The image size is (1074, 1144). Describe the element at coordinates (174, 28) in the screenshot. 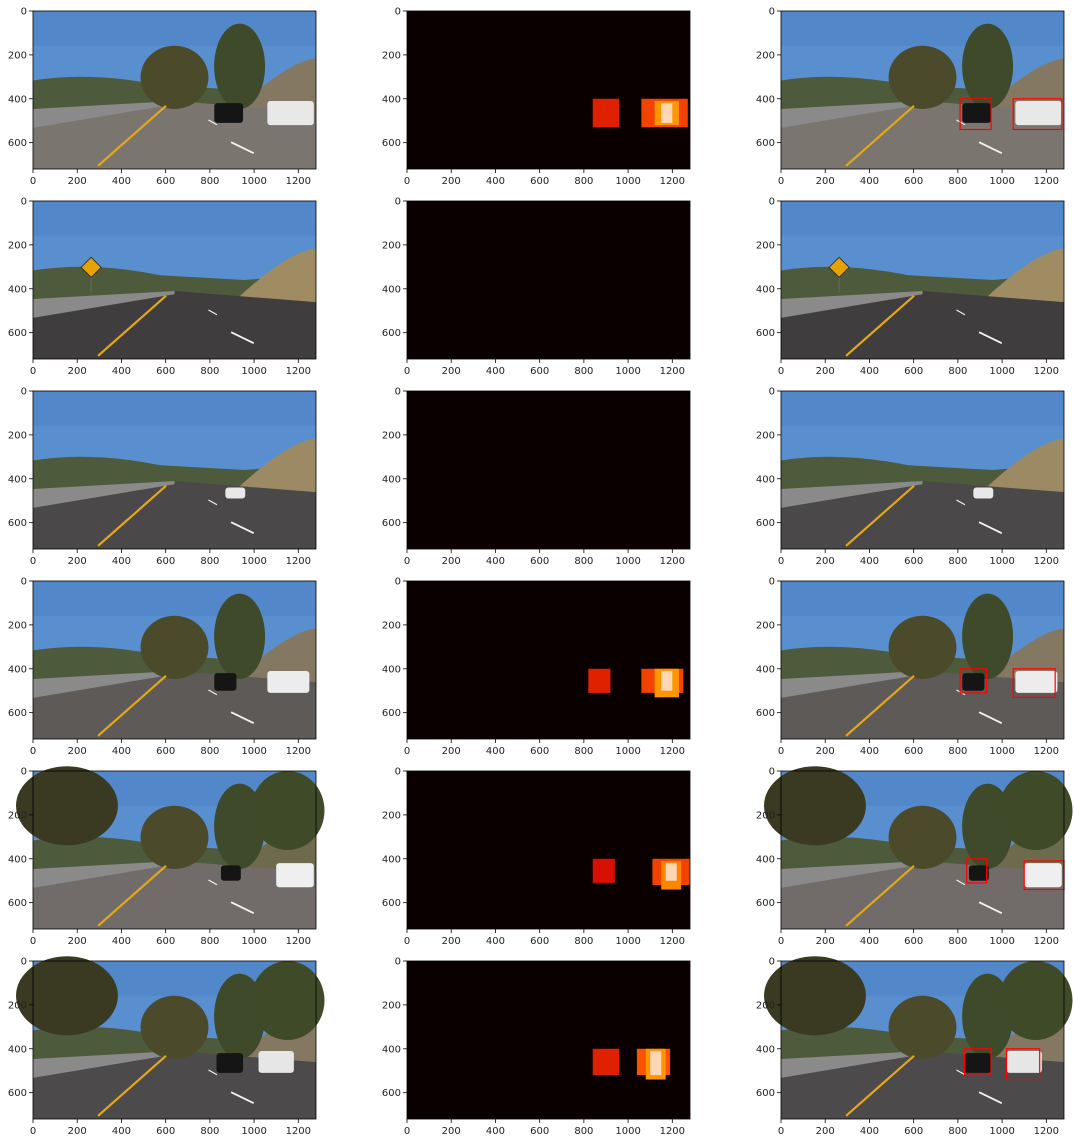

I see `sky-top` at that location.